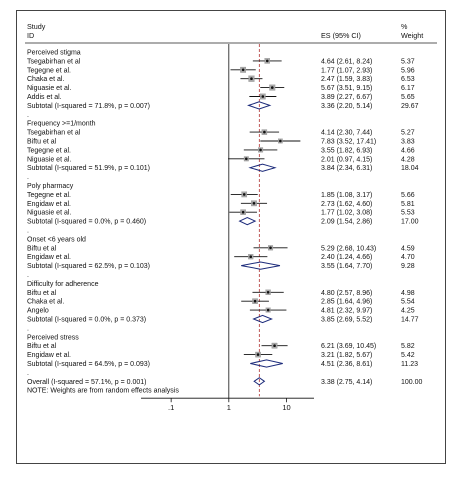  What do you see at coordinates (408, 195) in the screenshot?
I see `weight-text: 5.66` at bounding box center [408, 195].